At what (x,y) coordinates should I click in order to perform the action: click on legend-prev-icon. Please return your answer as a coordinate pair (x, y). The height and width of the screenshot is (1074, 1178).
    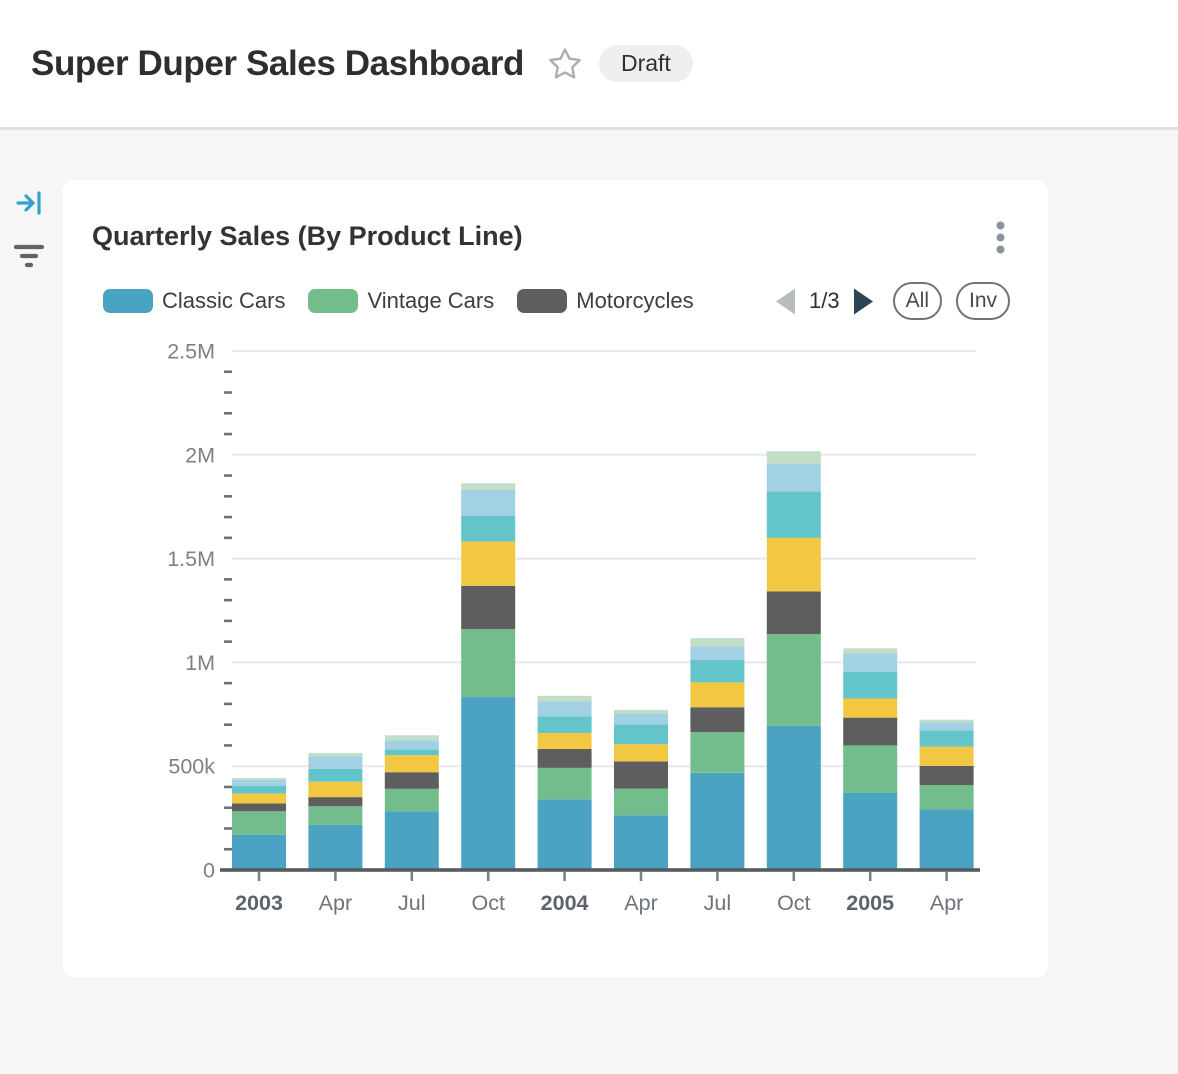
    Looking at the image, I should click on (785, 301).